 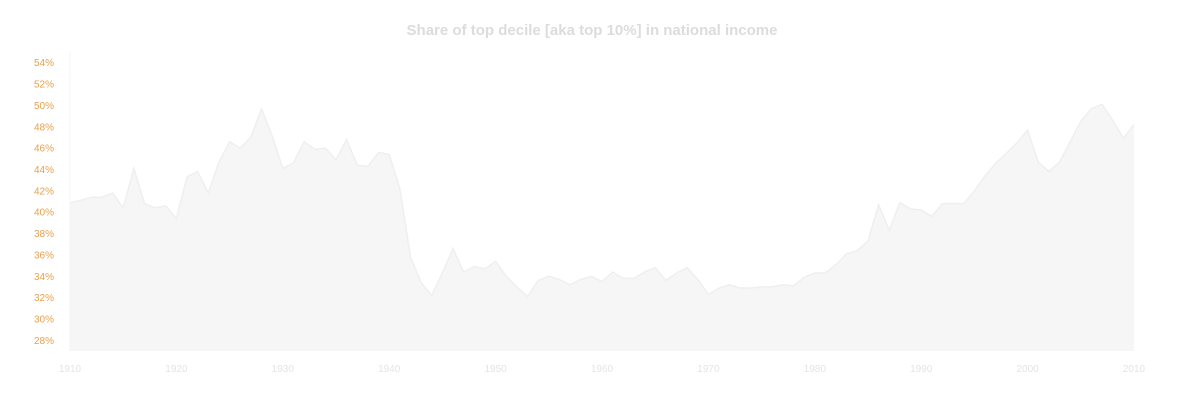 What do you see at coordinates (44, 255) in the screenshot?
I see `y-tick-label: 36%` at bounding box center [44, 255].